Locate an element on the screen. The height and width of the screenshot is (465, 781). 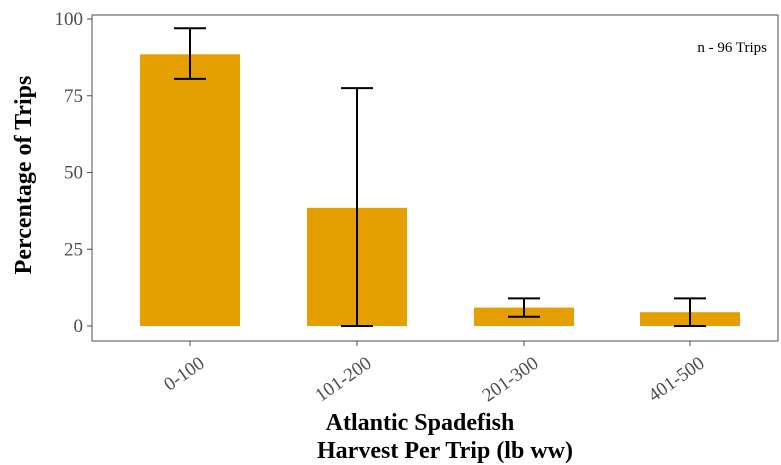
y-axis-title: Percentage of Trips is located at coordinates (24, 175).